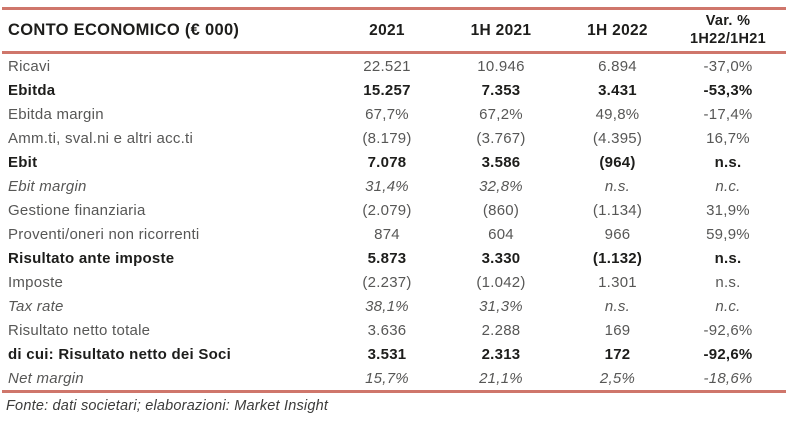 This screenshot has width=790, height=426. I want to click on cell-var: -17,4%, so click(728, 114).